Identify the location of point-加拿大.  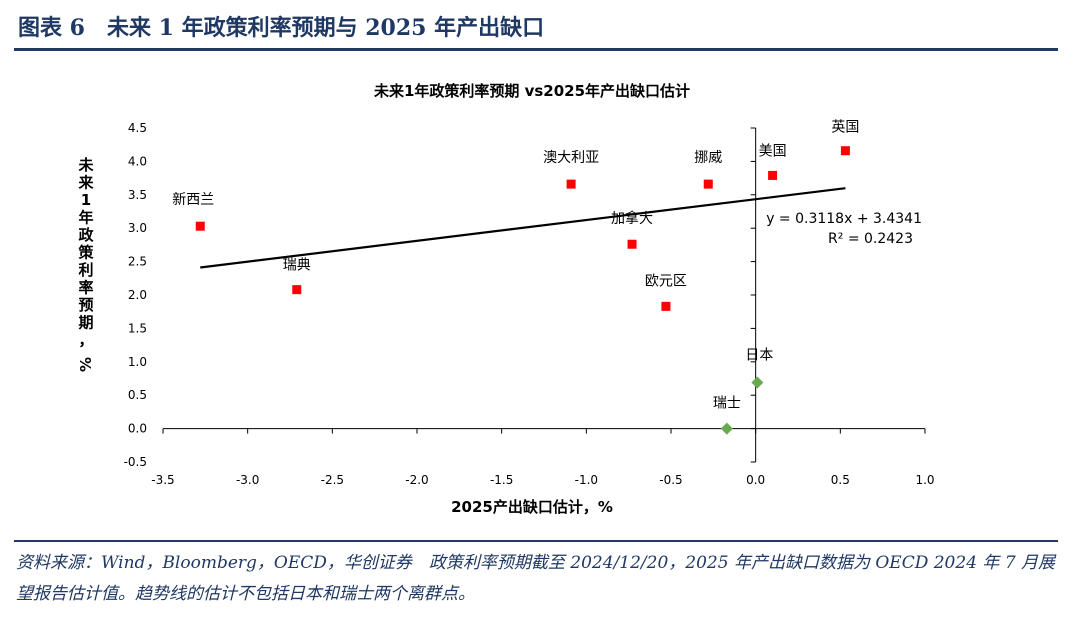
(632, 244).